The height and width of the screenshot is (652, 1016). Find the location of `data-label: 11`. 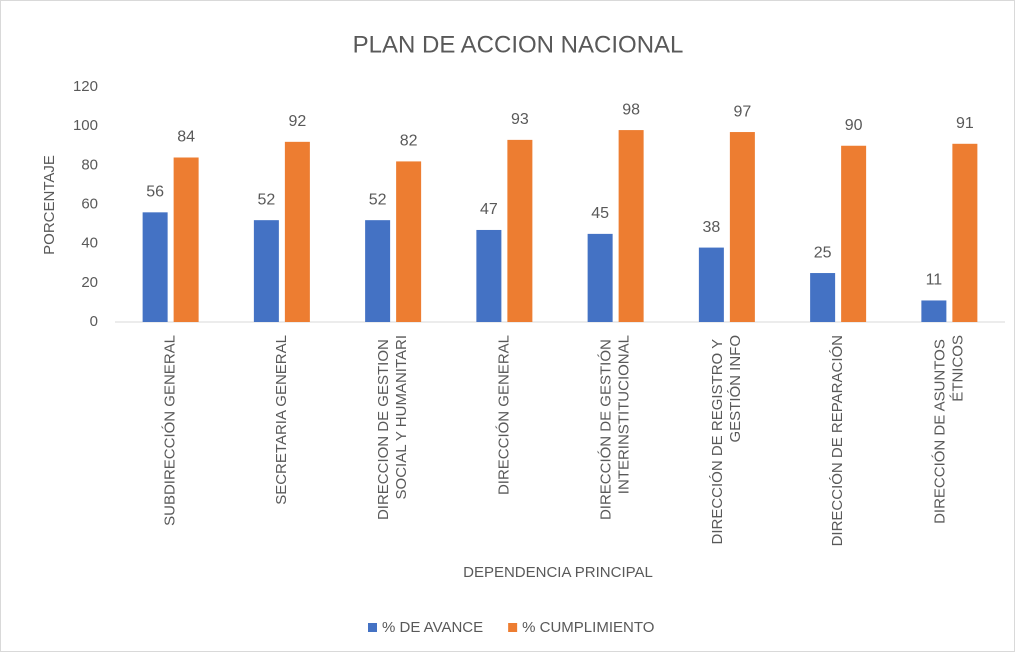

data-label: 11 is located at coordinates (934, 280).